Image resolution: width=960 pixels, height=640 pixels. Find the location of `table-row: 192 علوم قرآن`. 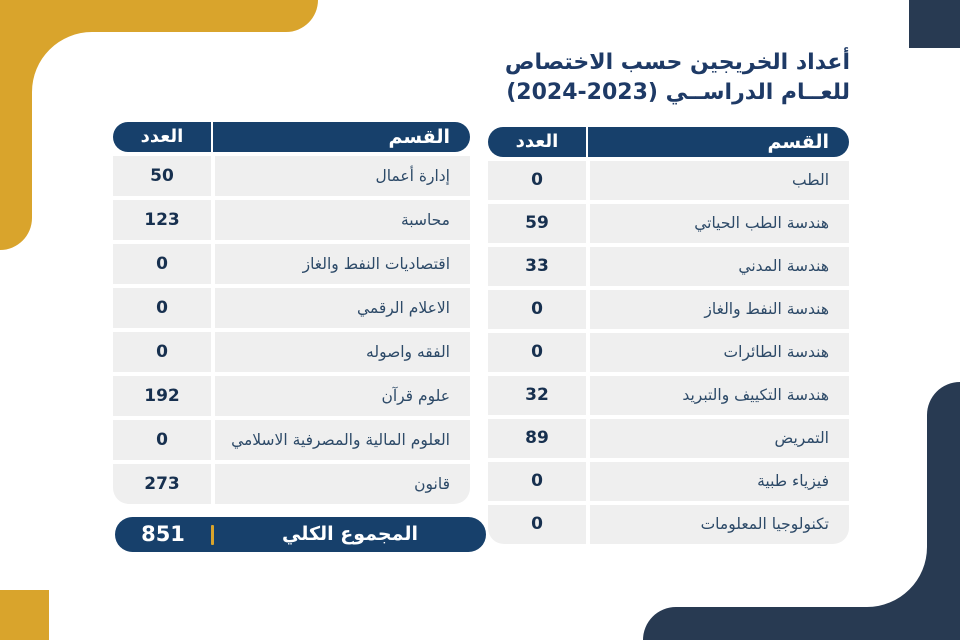

table-row: 192 علوم قرآن is located at coordinates (291, 396).